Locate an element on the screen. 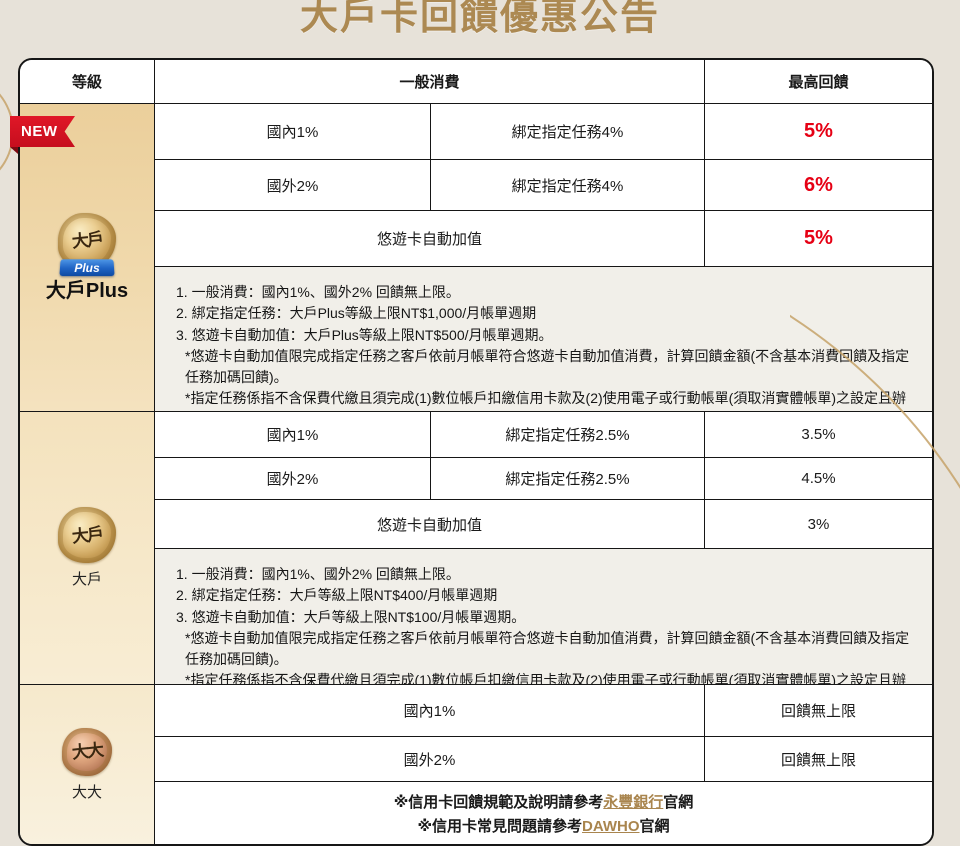  header-level: 等級 is located at coordinates (87, 82).